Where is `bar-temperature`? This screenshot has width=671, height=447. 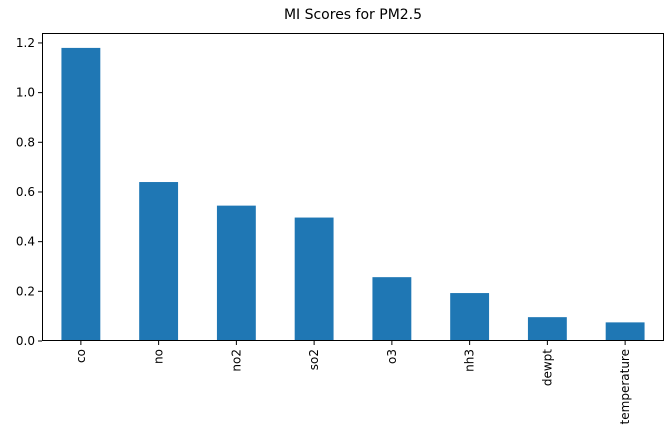
bar-temperature is located at coordinates (625, 331).